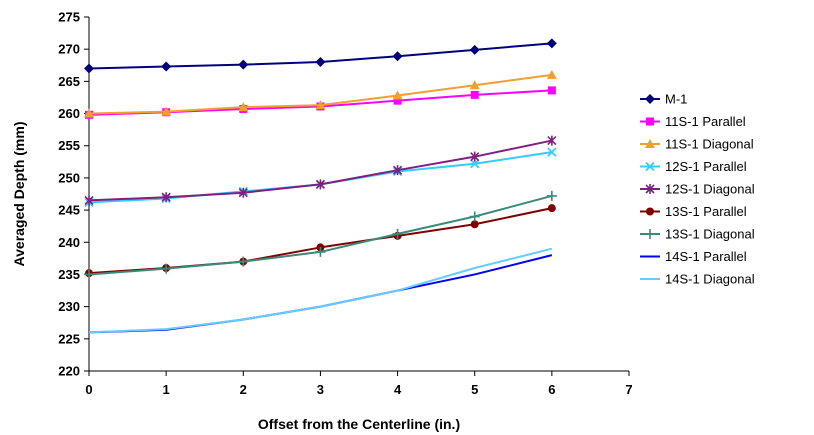 The width and height of the screenshot is (814, 435). I want to click on y-tick-label: 225, so click(69, 338).